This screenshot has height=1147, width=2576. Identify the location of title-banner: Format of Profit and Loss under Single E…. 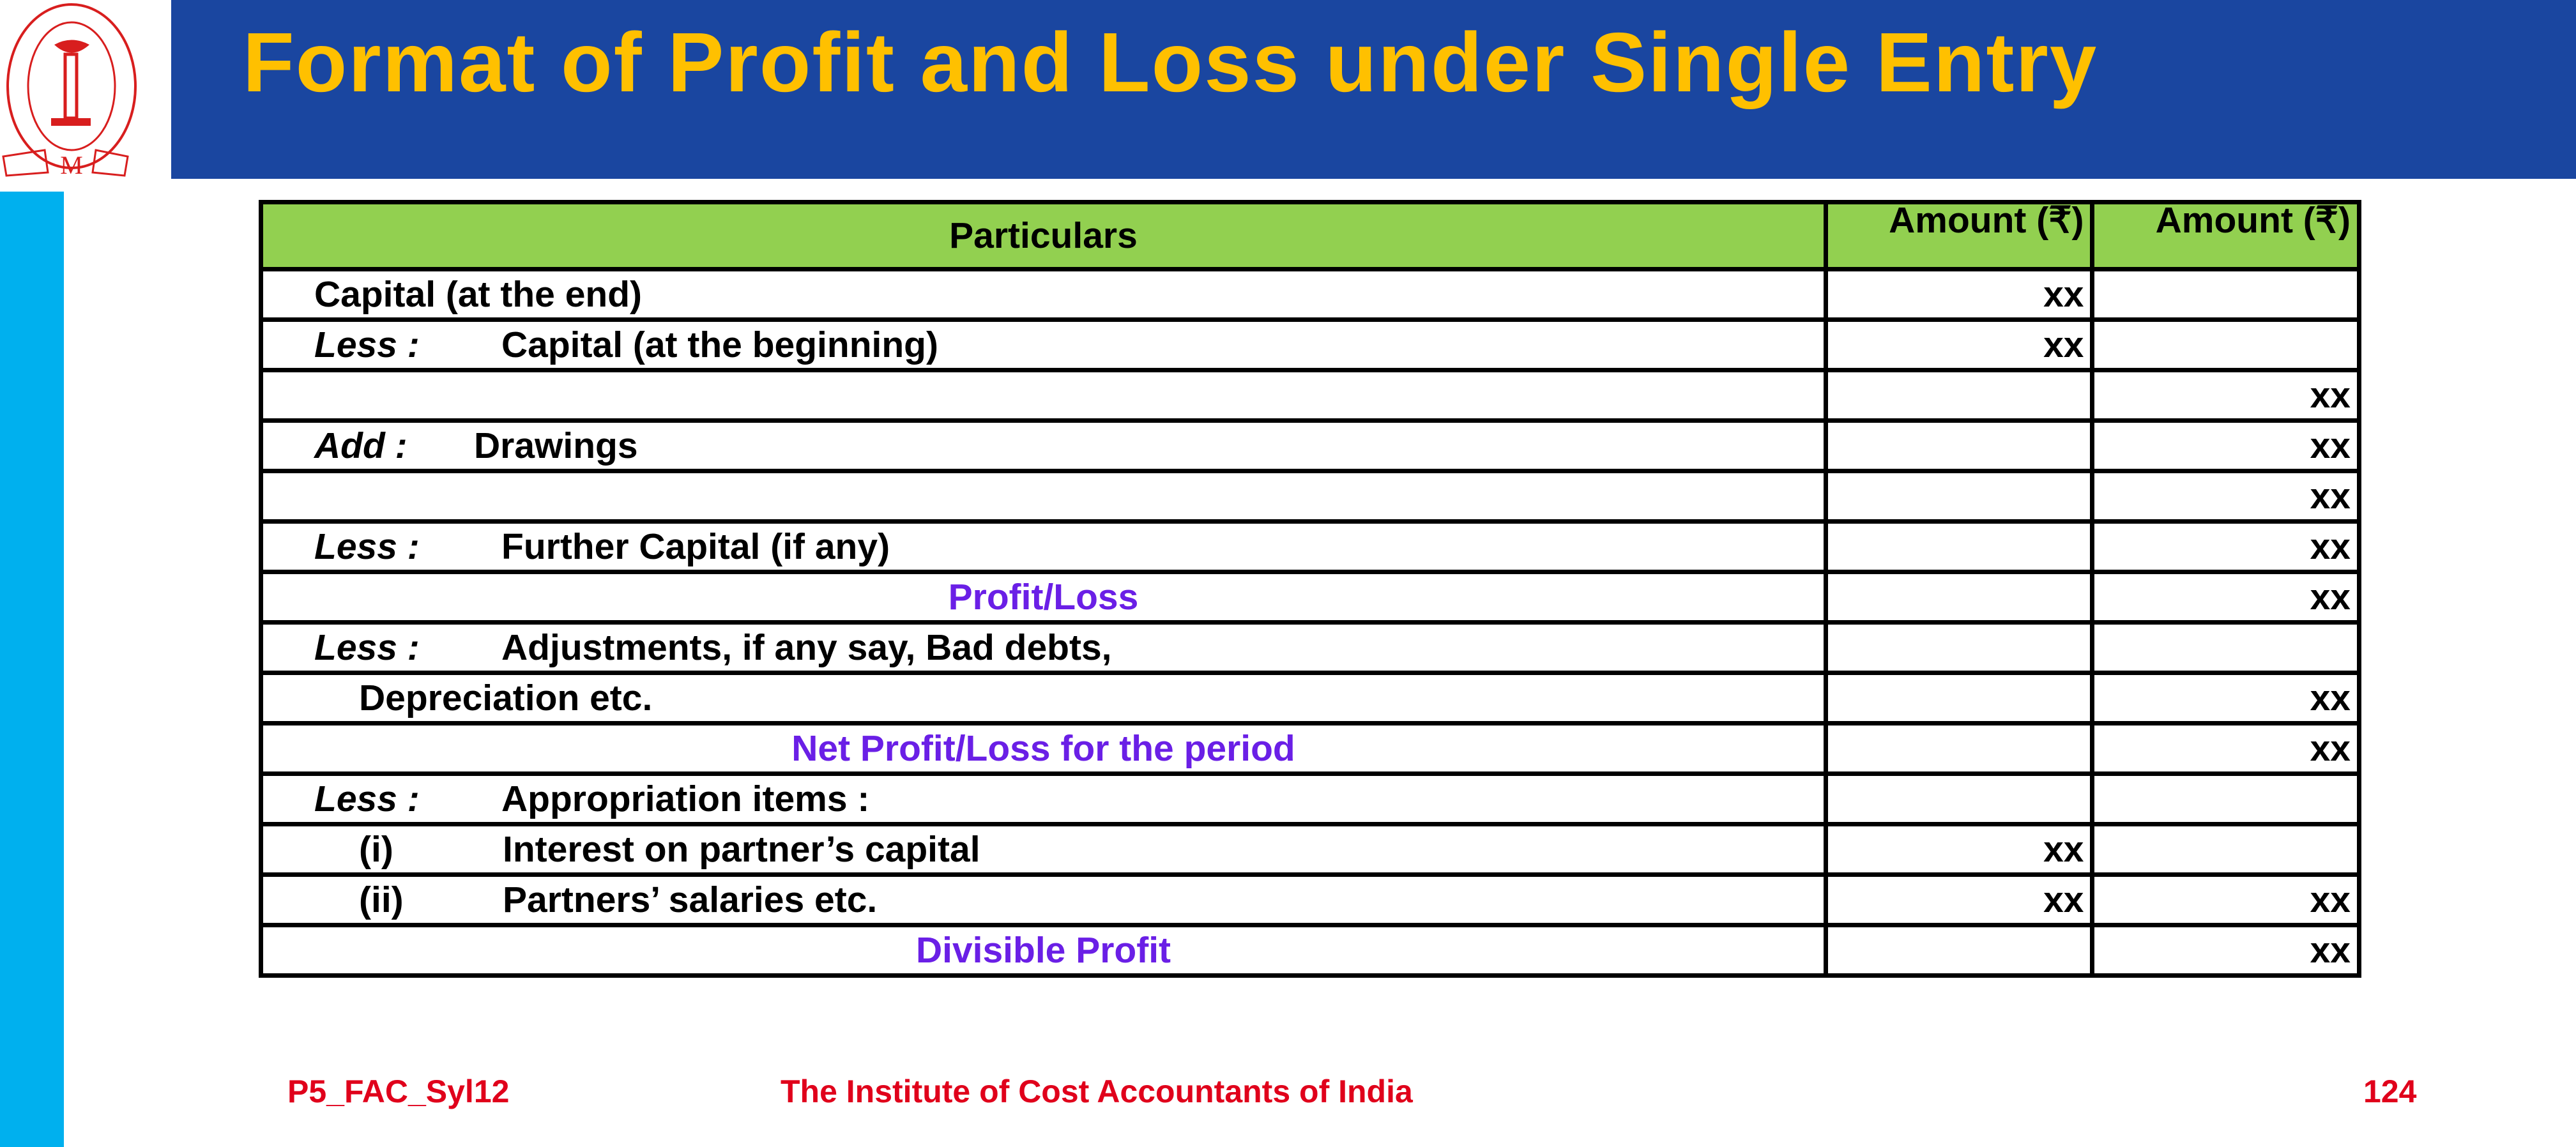
(1373, 89).